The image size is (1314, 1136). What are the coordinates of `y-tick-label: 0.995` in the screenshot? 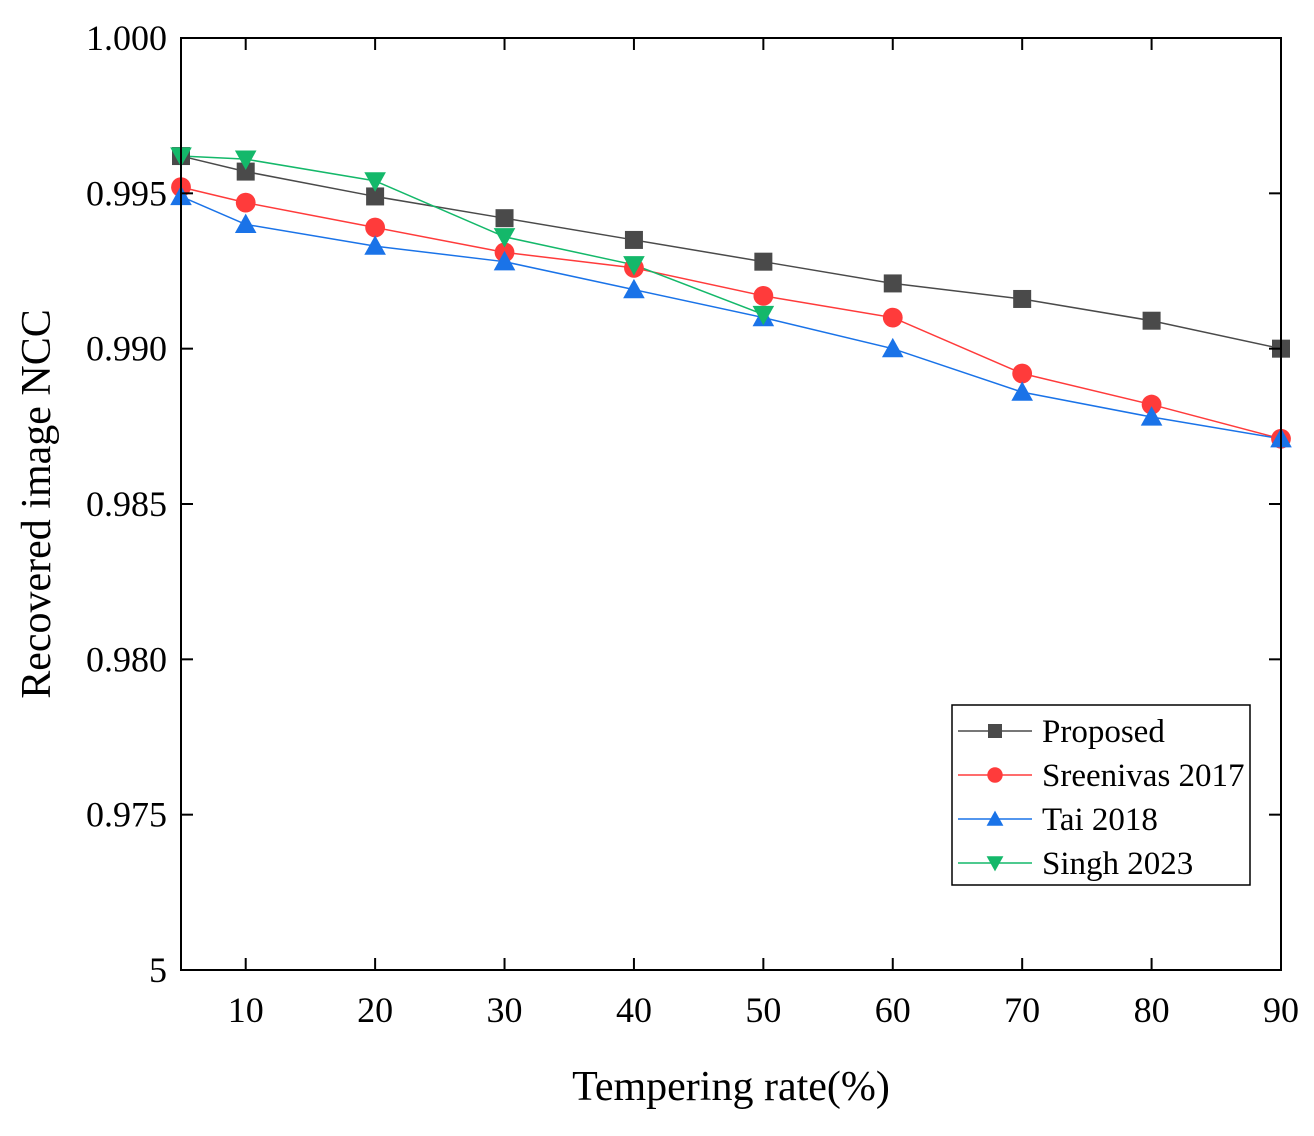 It's located at (126, 193).